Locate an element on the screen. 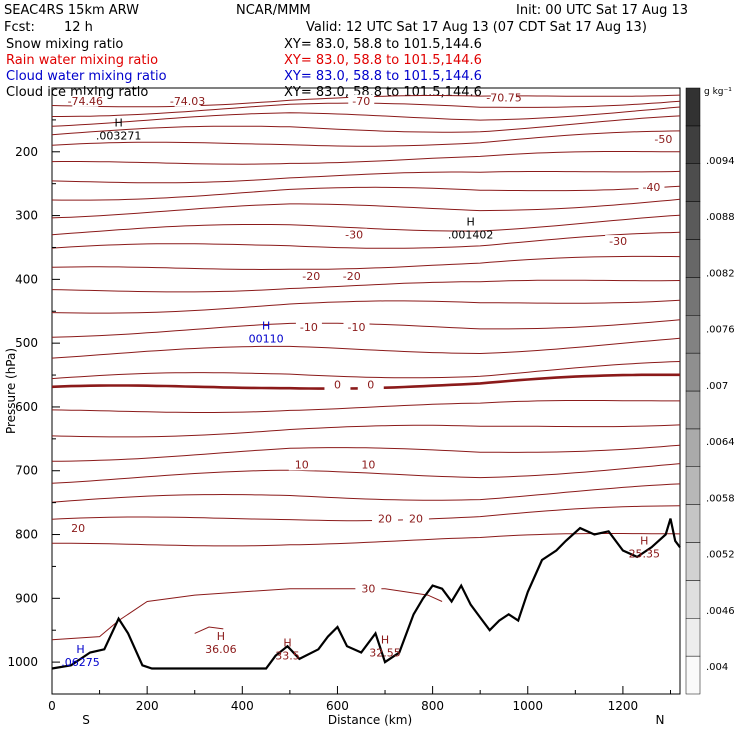 The width and height of the screenshot is (740, 740). fcst-label: Fcst: is located at coordinates (19, 27).